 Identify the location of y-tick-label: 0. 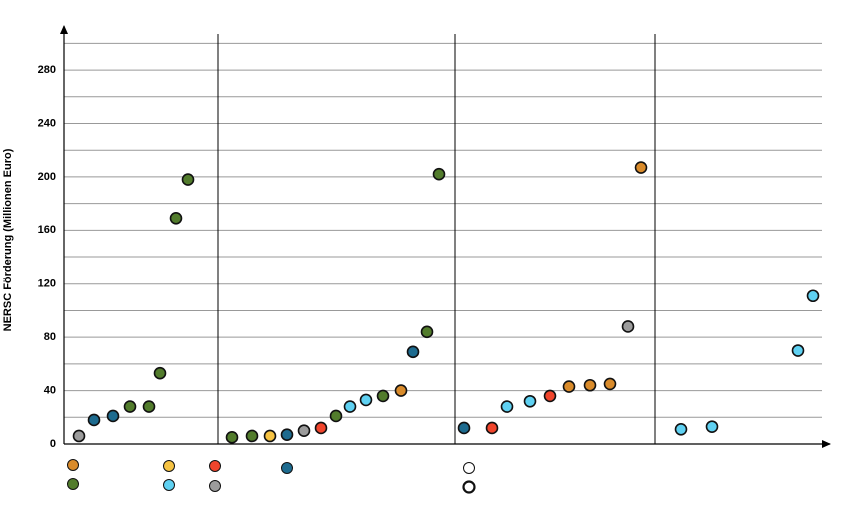
(53, 444).